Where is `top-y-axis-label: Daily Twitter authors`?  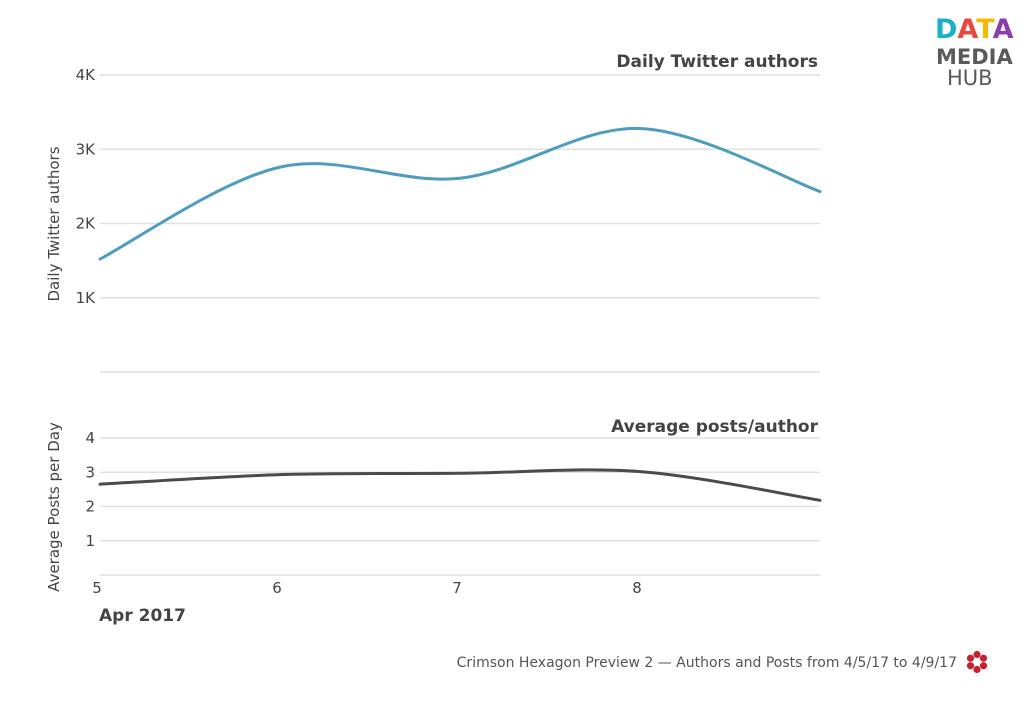
top-y-axis-label: Daily Twitter authors is located at coordinates (54, 223).